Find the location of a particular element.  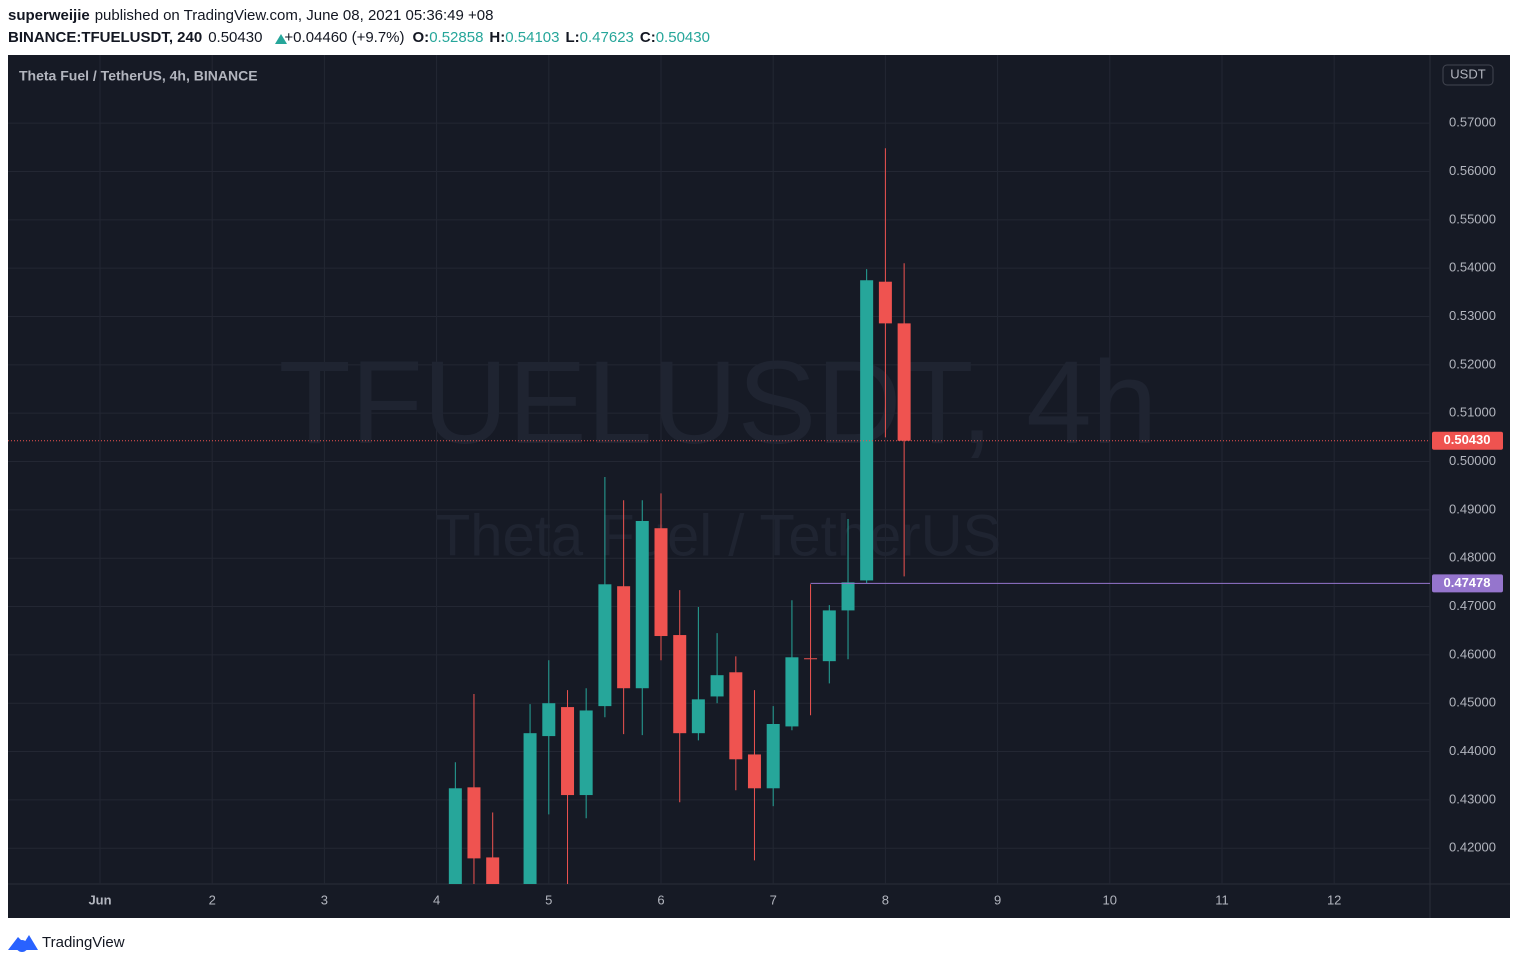

y-tick-label: 0.55000 is located at coordinates (1472, 218).